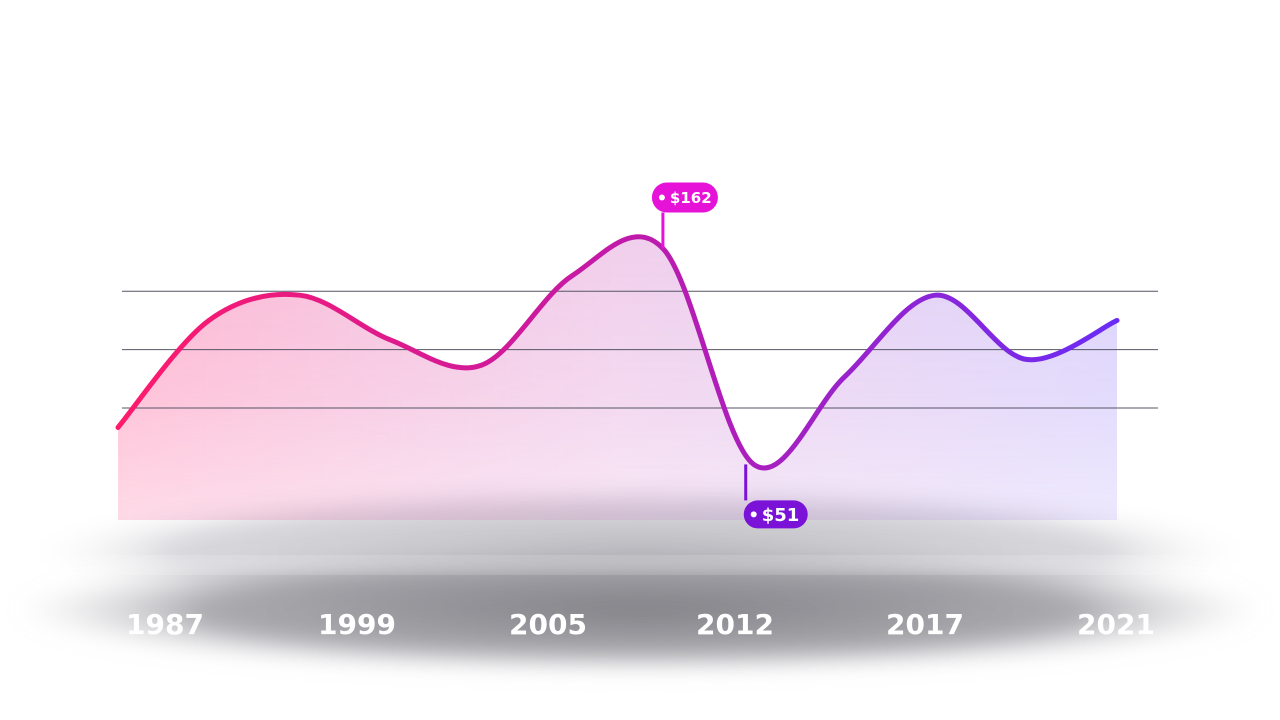 This screenshot has height=720, width=1280. What do you see at coordinates (691, 198) in the screenshot?
I see `callout-label: $162` at bounding box center [691, 198].